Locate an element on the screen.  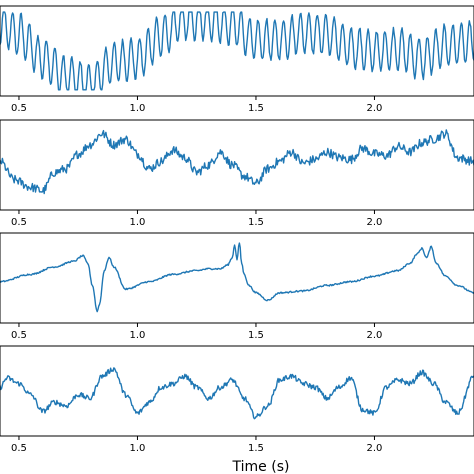
panel-2-series-line is located at coordinates (237, 162).